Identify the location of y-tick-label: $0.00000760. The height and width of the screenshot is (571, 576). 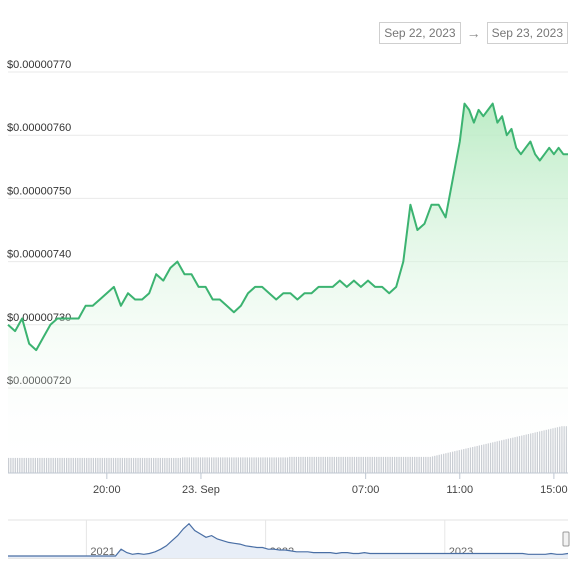
(39, 128).